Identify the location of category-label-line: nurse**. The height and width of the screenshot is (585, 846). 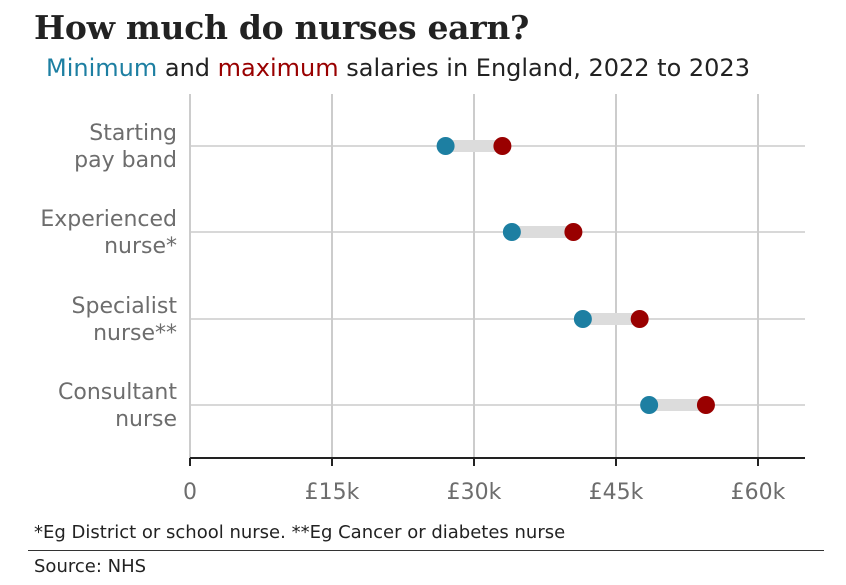
(135, 333).